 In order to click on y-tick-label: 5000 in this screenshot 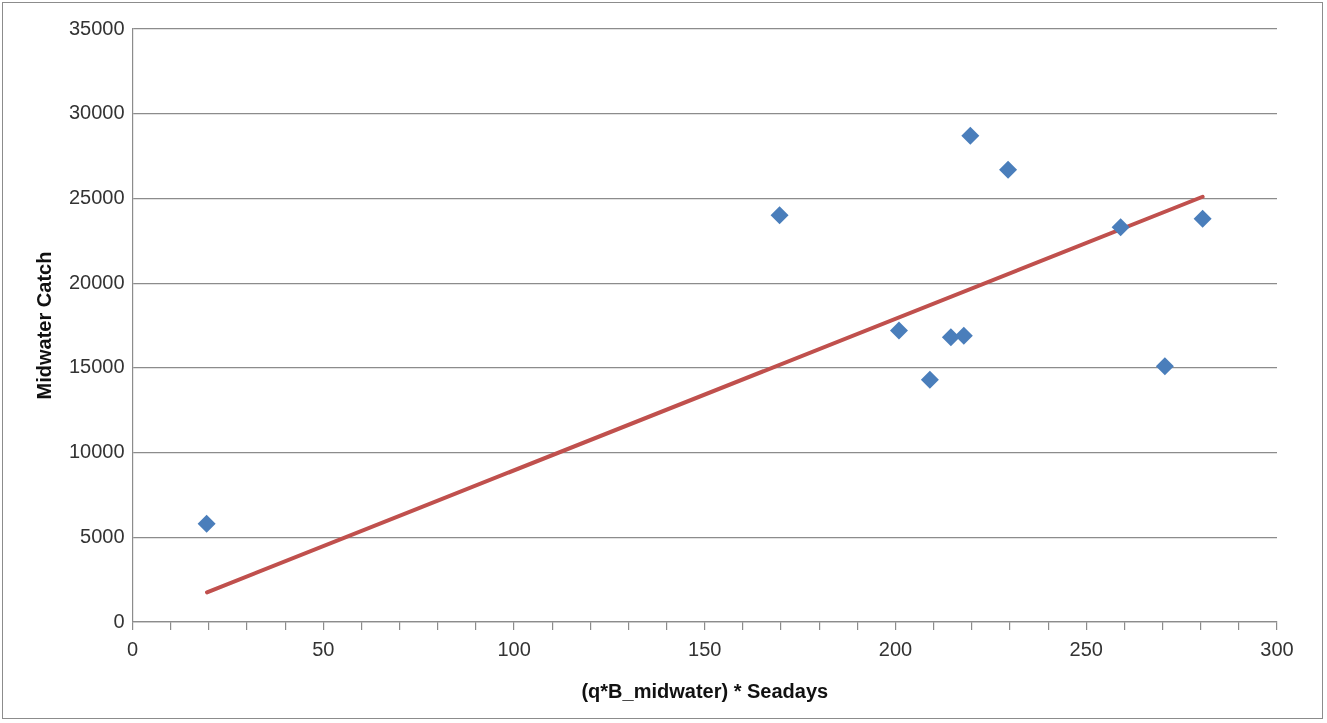, I will do `click(102, 535)`.